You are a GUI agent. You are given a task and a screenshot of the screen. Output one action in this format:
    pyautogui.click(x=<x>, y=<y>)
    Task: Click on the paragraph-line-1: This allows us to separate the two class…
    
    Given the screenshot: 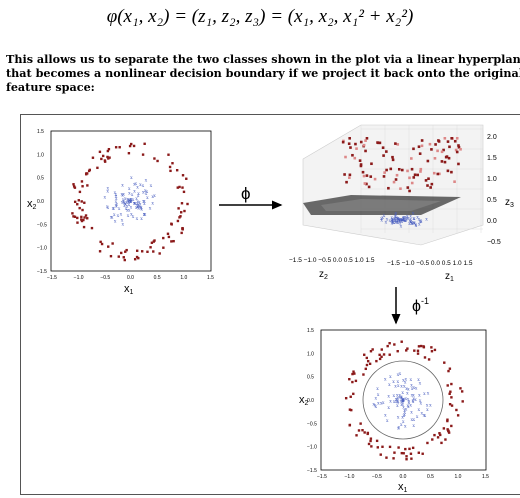 What is the action you would take?
    pyautogui.click(x=263, y=59)
    